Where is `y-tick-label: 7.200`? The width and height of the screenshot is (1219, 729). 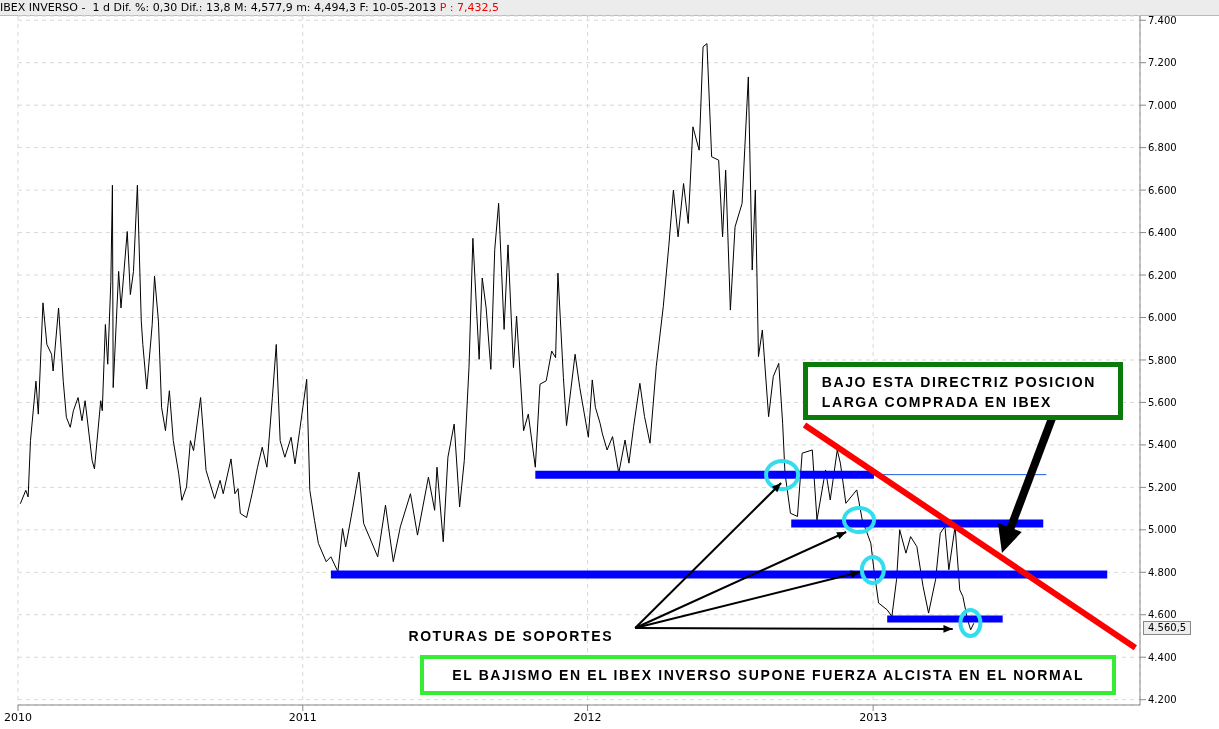 y-tick-label: 7.200 is located at coordinates (1162, 63).